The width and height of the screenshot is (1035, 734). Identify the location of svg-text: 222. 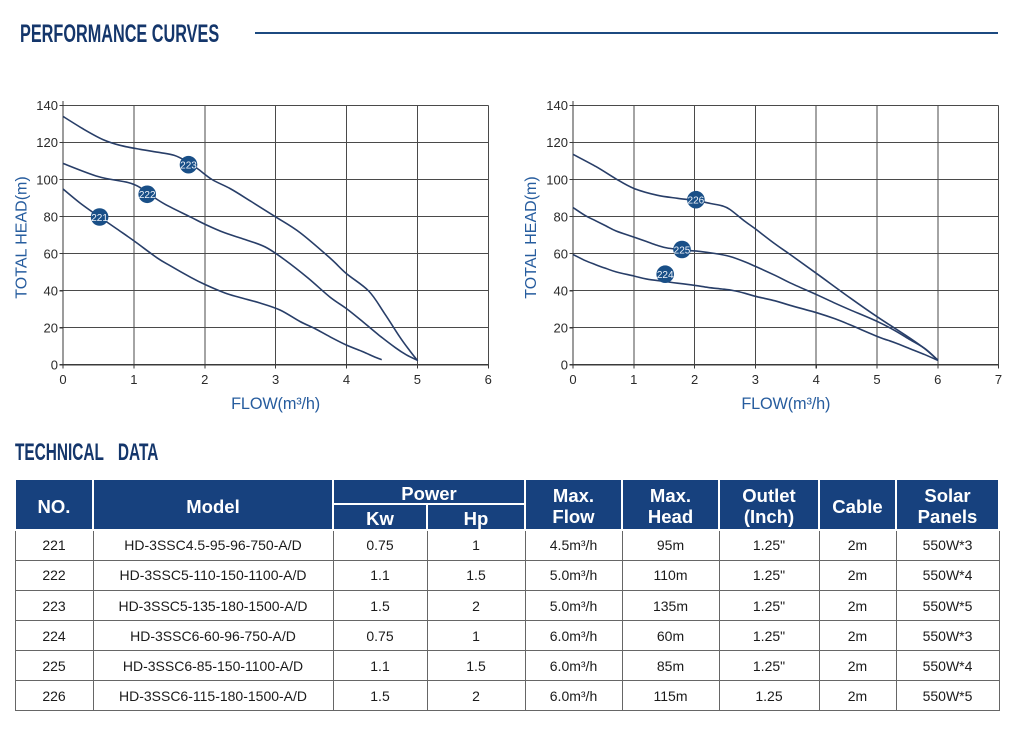
(147, 195).